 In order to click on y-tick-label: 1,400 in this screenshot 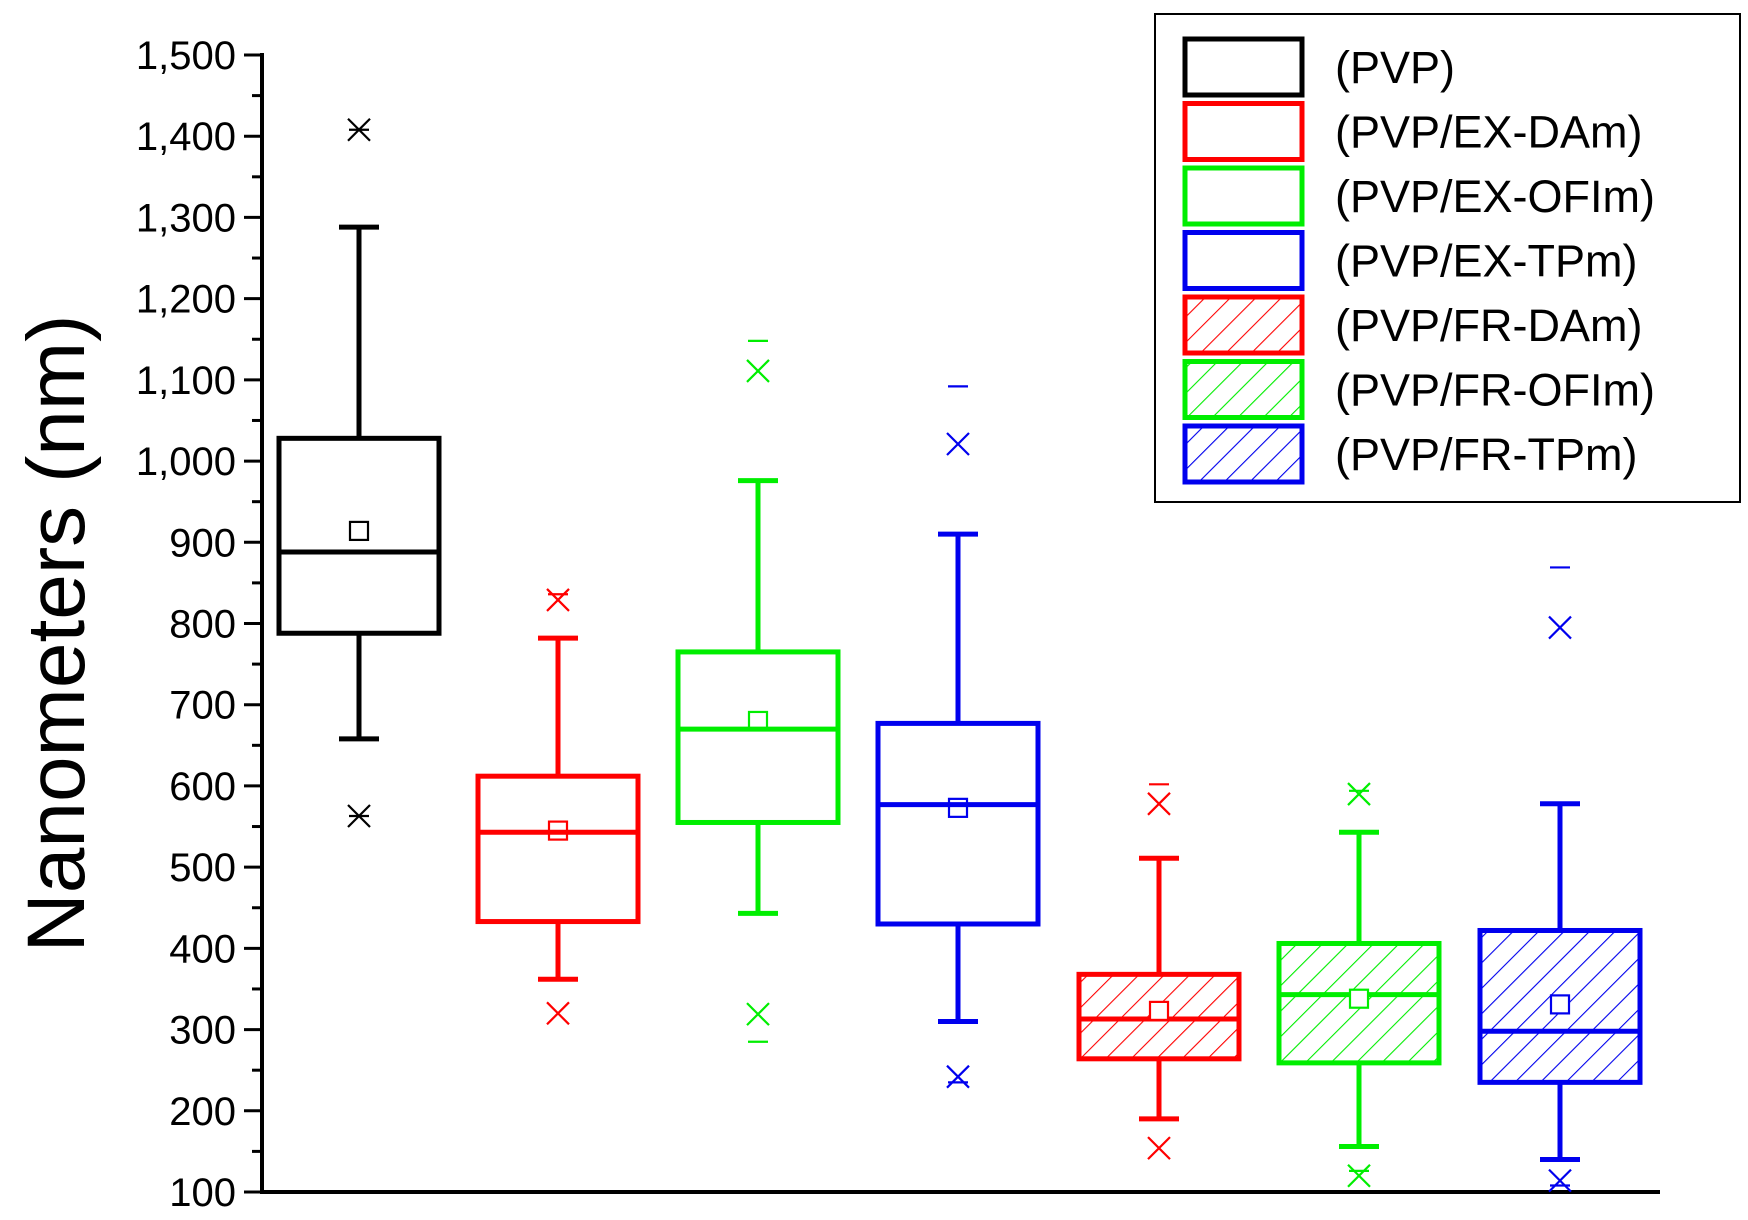, I will do `click(186, 137)`.